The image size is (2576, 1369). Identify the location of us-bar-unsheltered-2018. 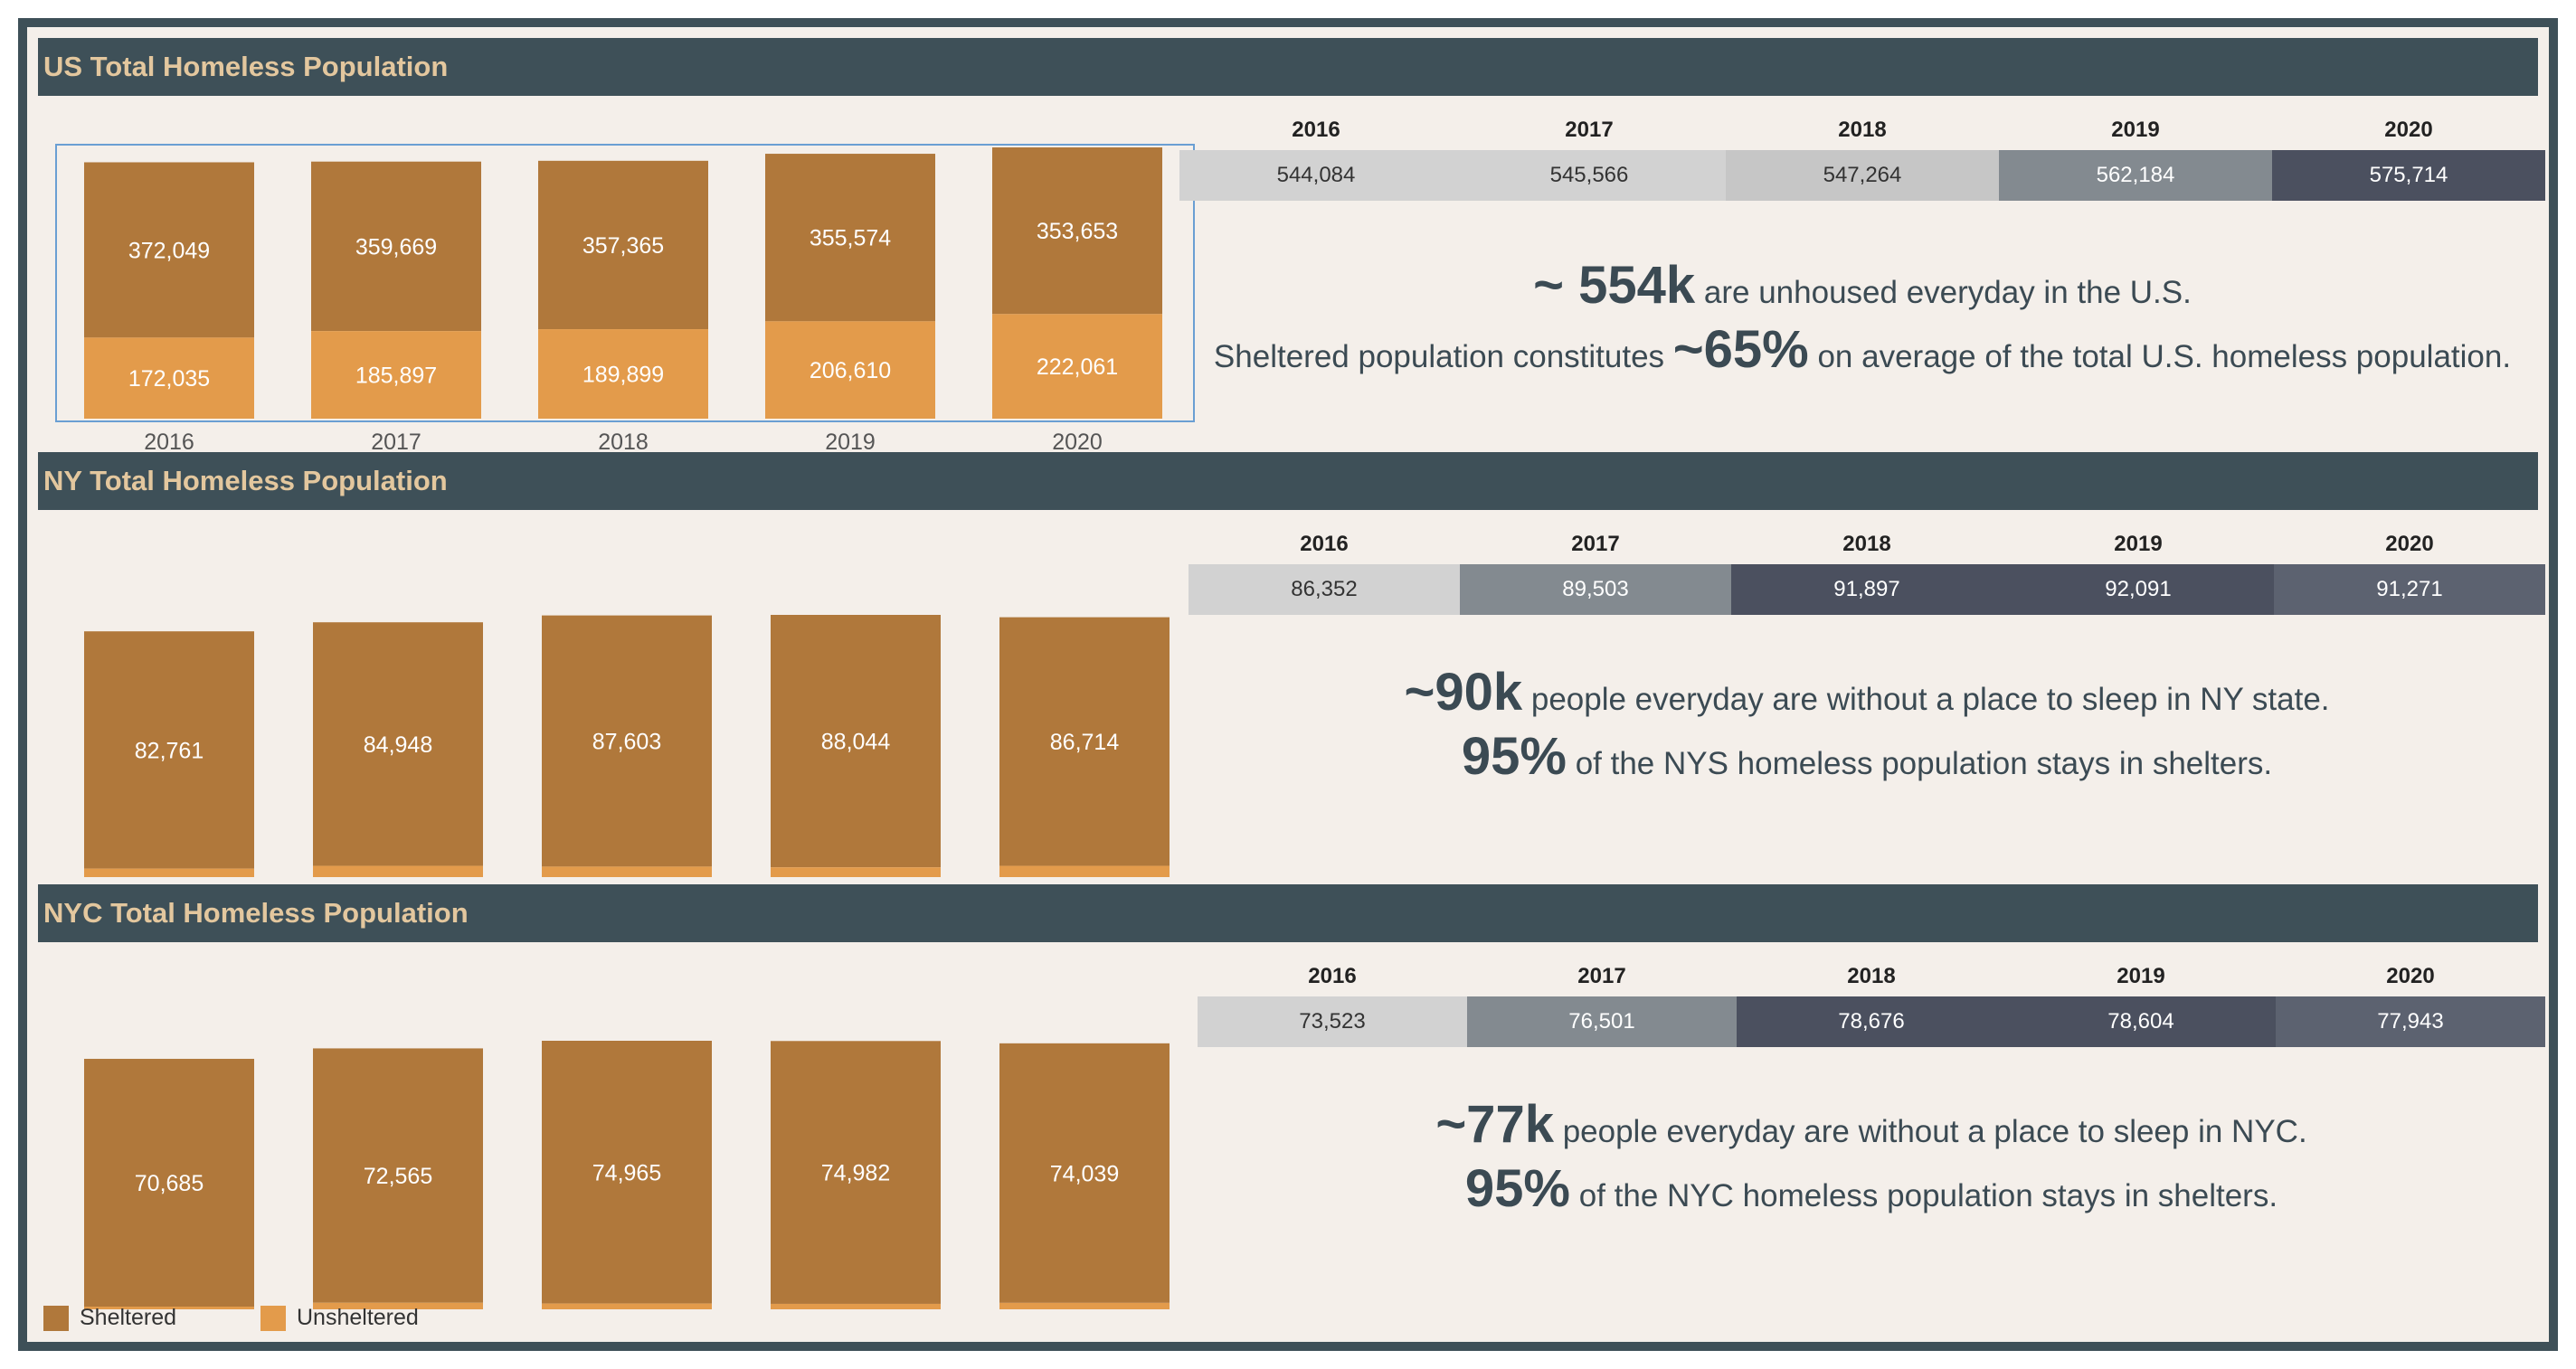
(623, 374).